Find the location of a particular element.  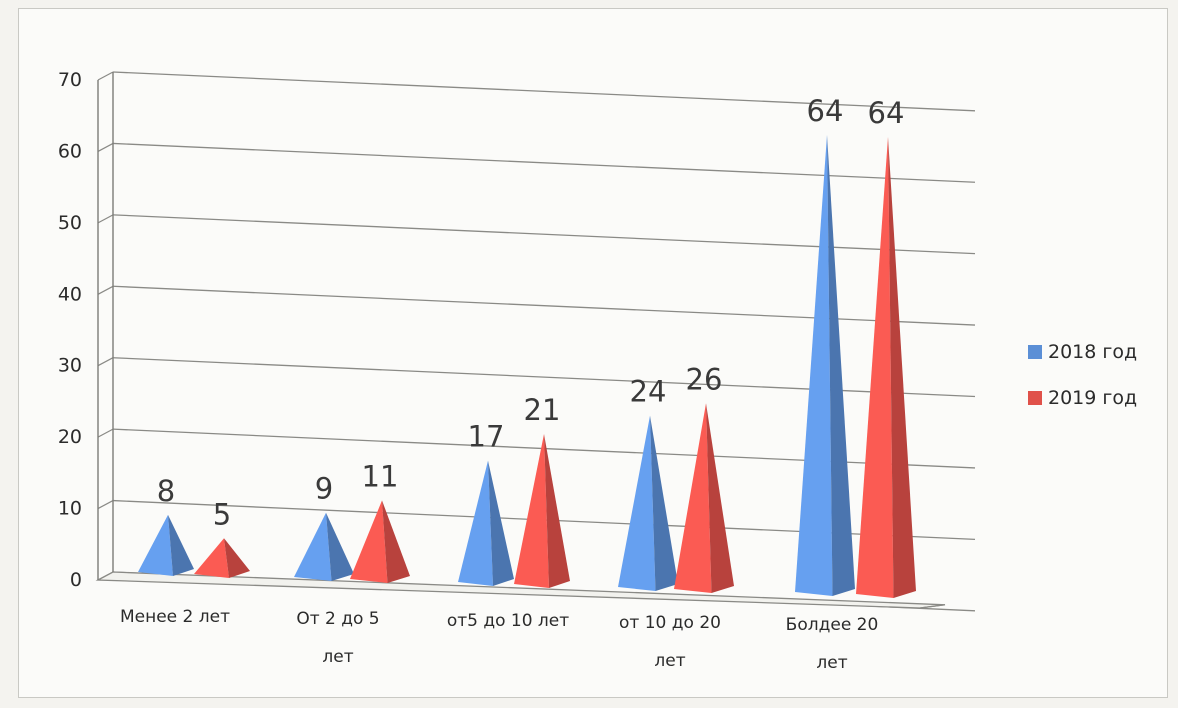

y-tick-label: 40 is located at coordinates (70, 294).